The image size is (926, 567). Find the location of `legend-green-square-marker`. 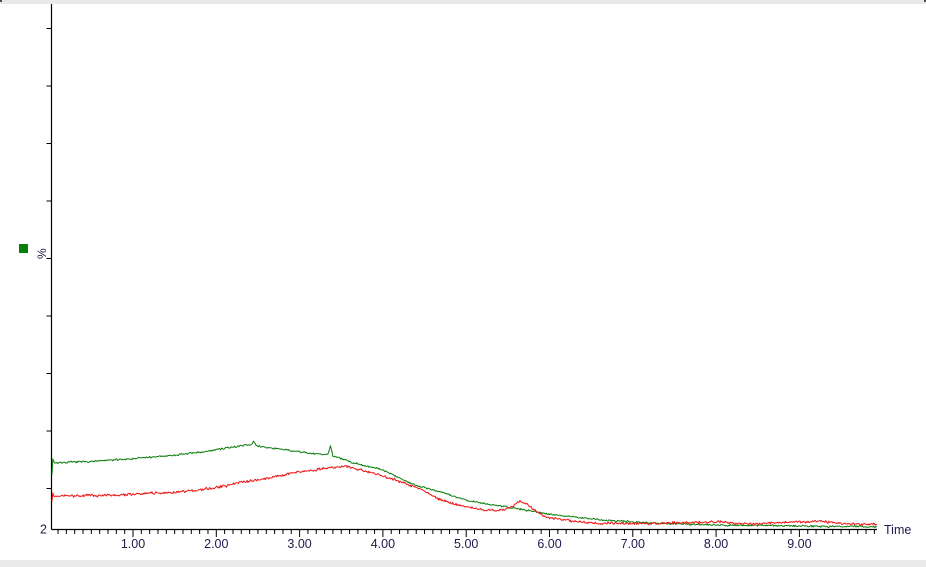

legend-green-square-marker is located at coordinates (23, 248).